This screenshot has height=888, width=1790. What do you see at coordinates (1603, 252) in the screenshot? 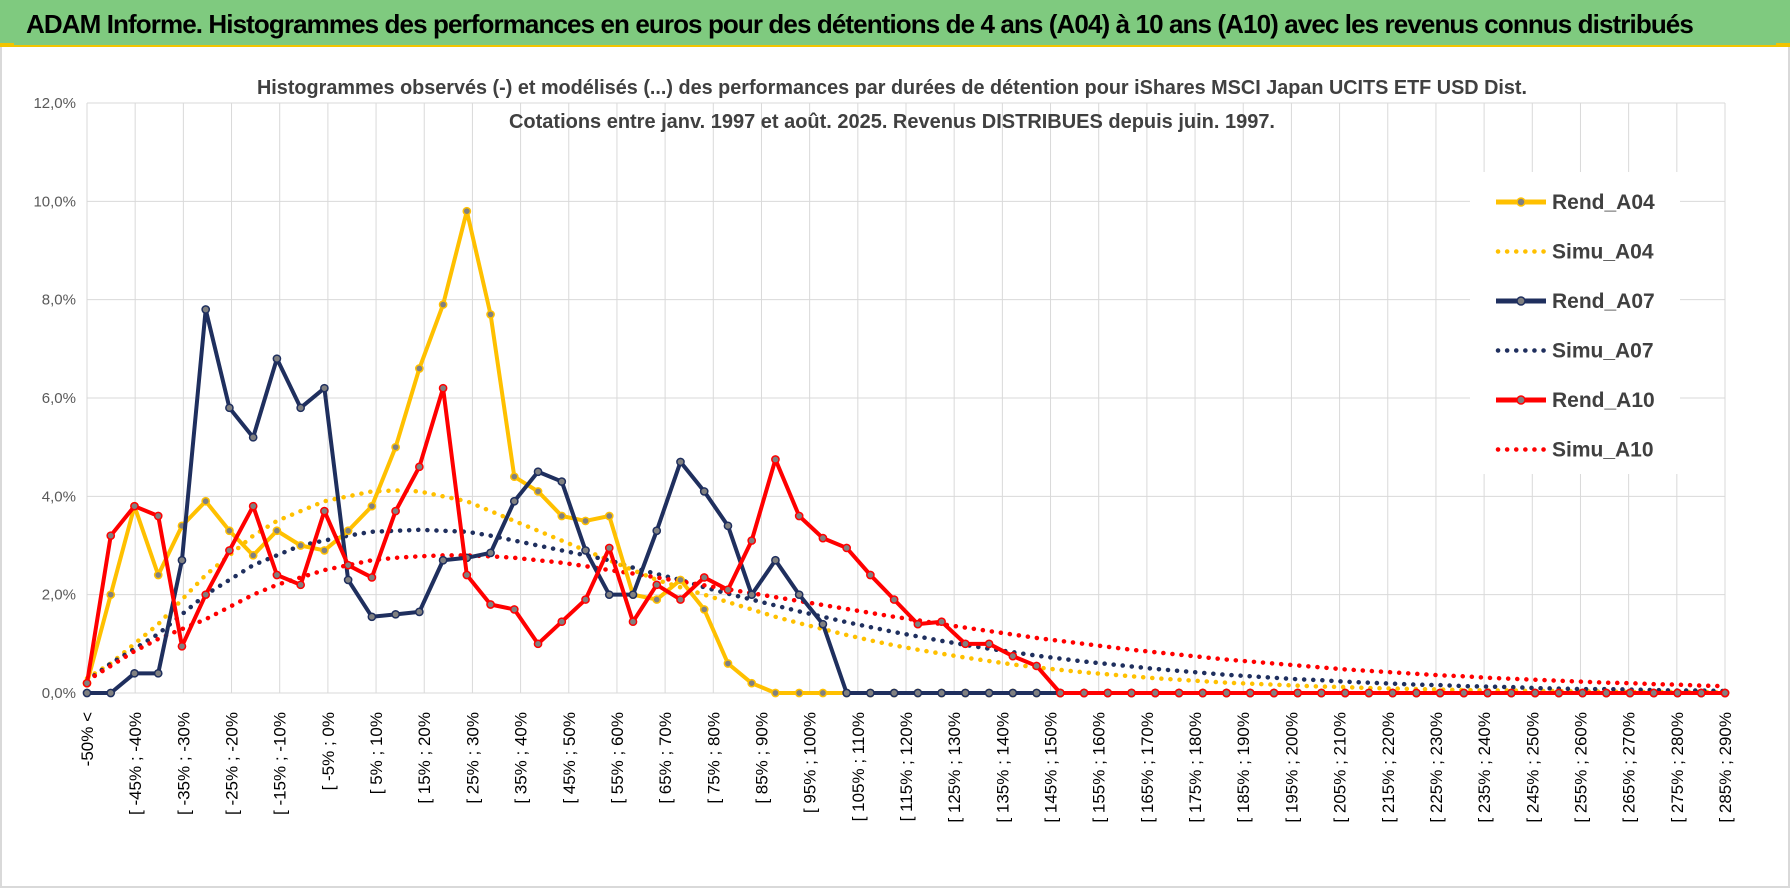
I see `legend-label-simu-a04: Simu_A04` at bounding box center [1603, 252].